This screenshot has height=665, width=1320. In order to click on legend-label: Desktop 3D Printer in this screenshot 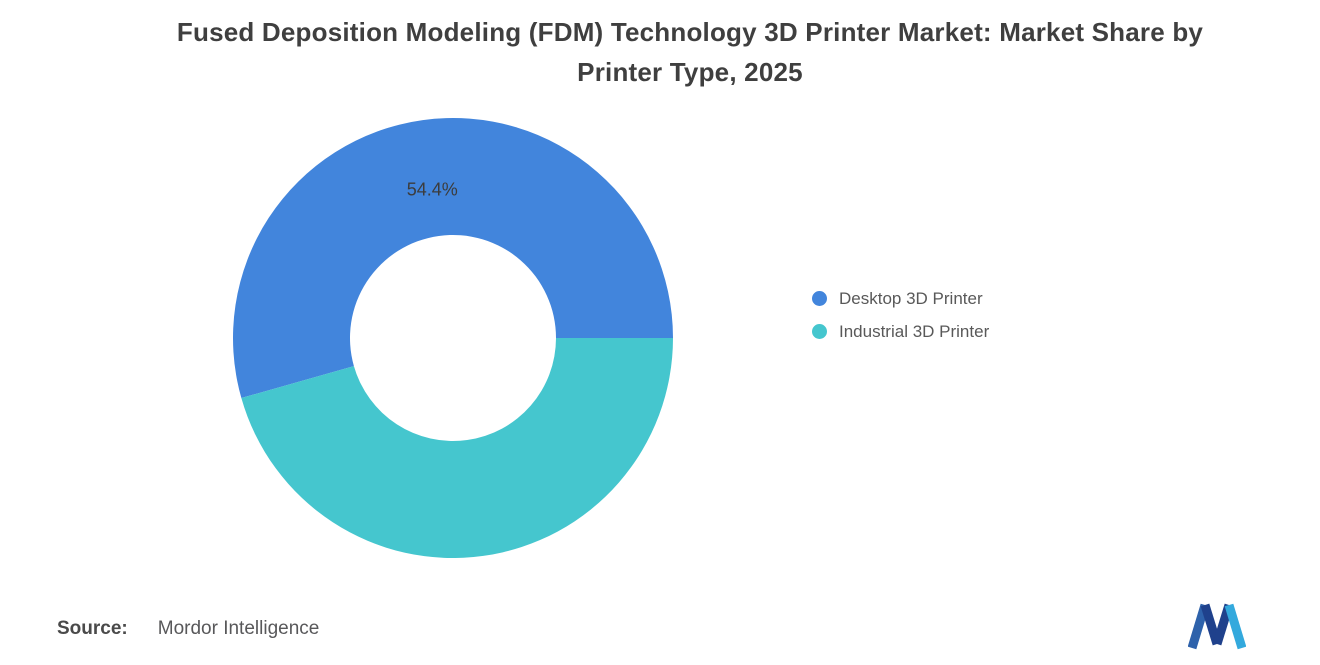, I will do `click(911, 298)`.